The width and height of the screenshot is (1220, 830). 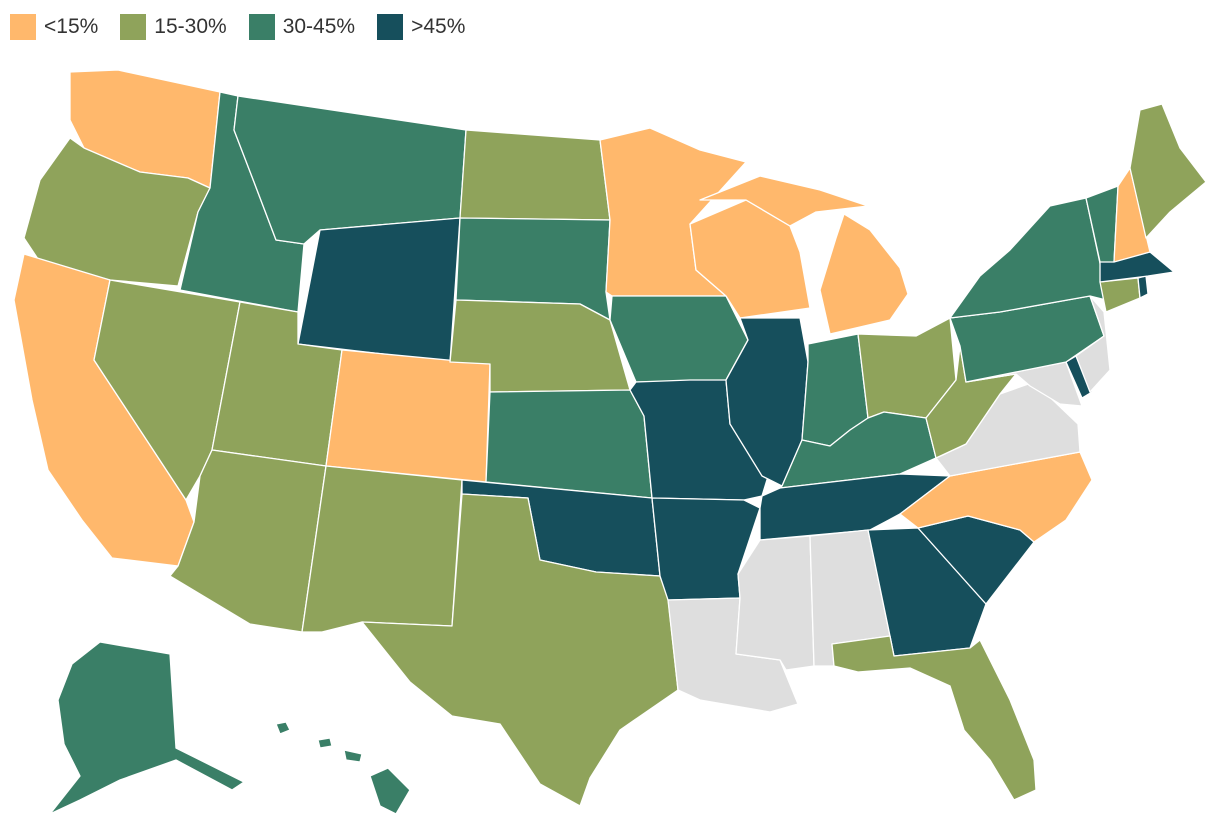 I want to click on legend-item-30-45: 30-45%, so click(x=302, y=27).